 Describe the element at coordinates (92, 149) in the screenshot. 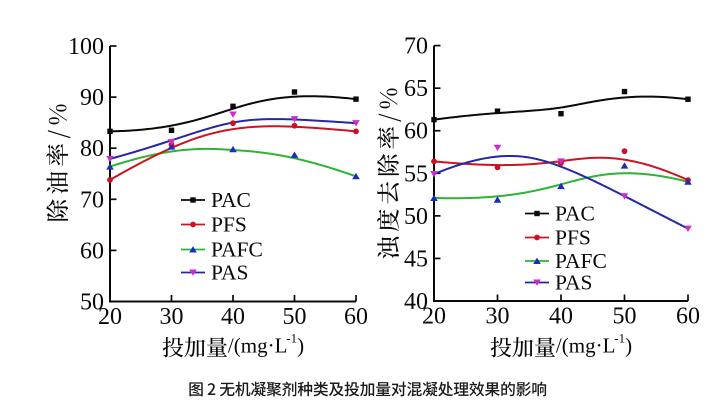

I see `svg-text: 80` at that location.